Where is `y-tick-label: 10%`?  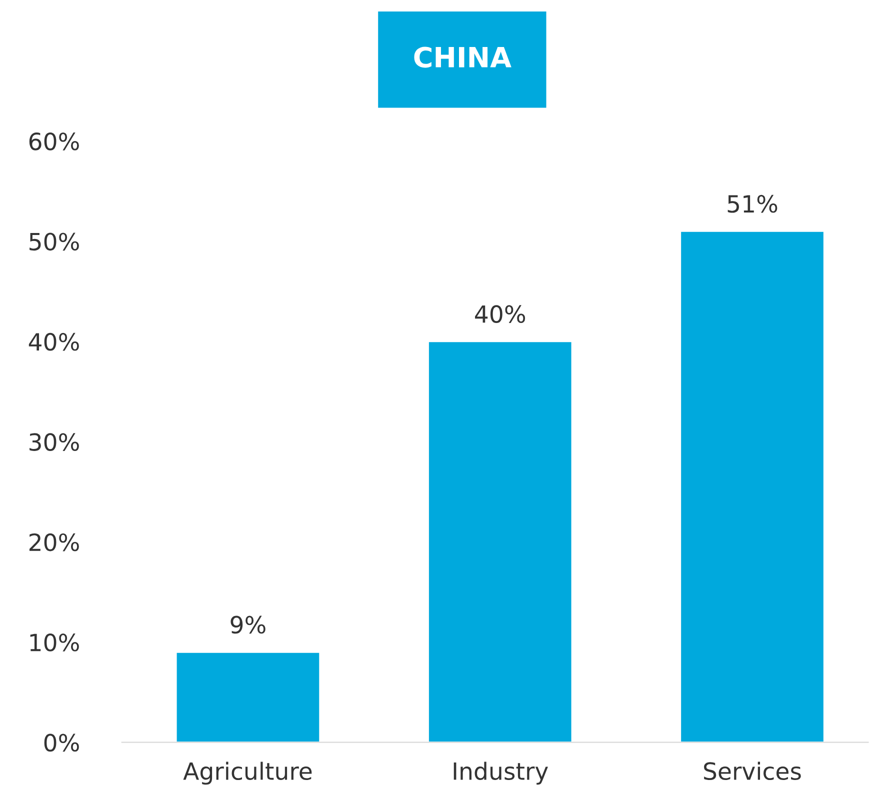
y-tick-label: 10% is located at coordinates (54, 643).